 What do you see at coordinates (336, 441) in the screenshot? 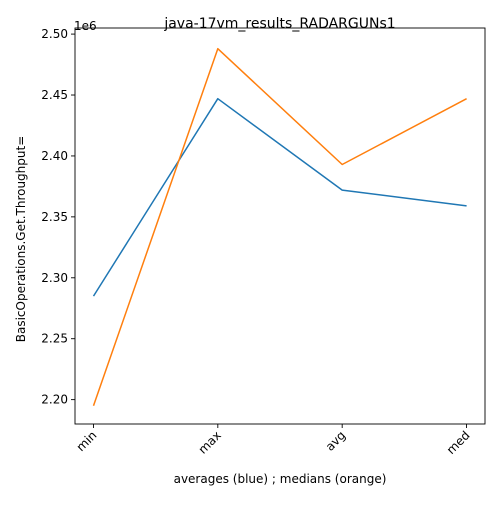
I see `x-tick-label: avg` at bounding box center [336, 441].